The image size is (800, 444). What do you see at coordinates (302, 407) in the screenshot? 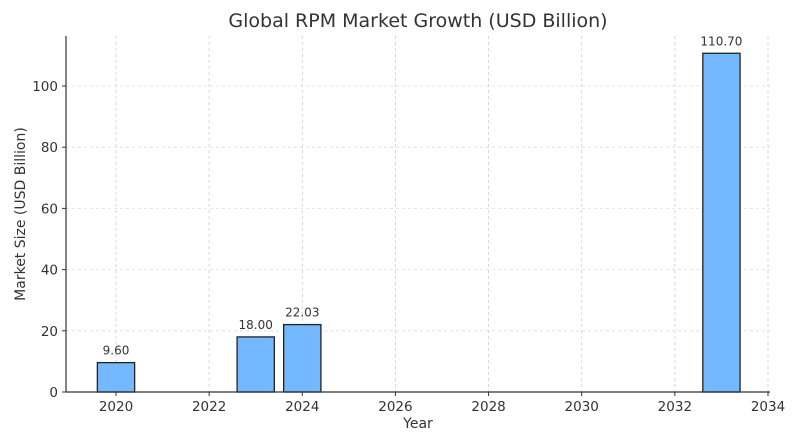
I see `x-tick-label: 2024` at bounding box center [302, 407].